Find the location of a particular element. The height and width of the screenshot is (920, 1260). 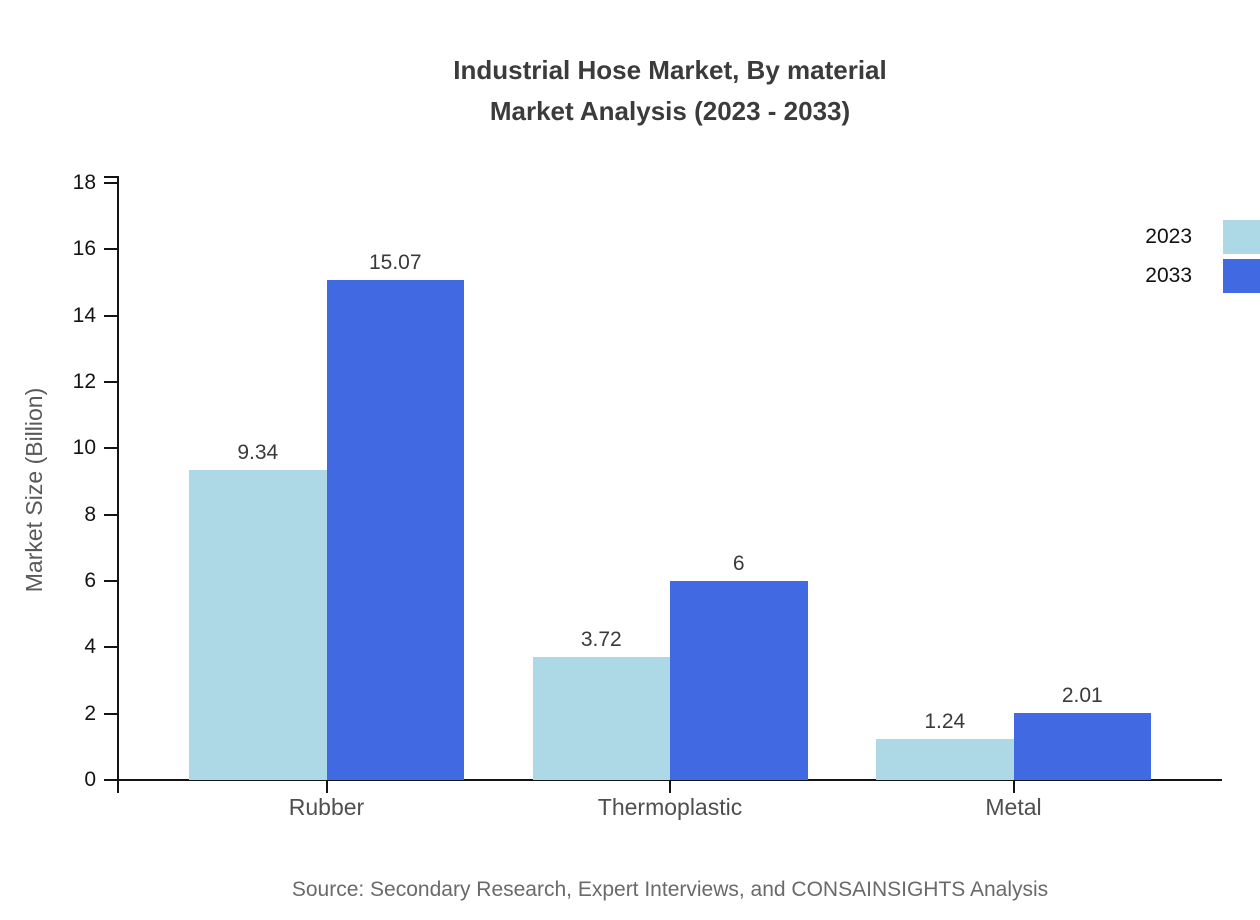

y-tick-label: 8 is located at coordinates (90, 514).